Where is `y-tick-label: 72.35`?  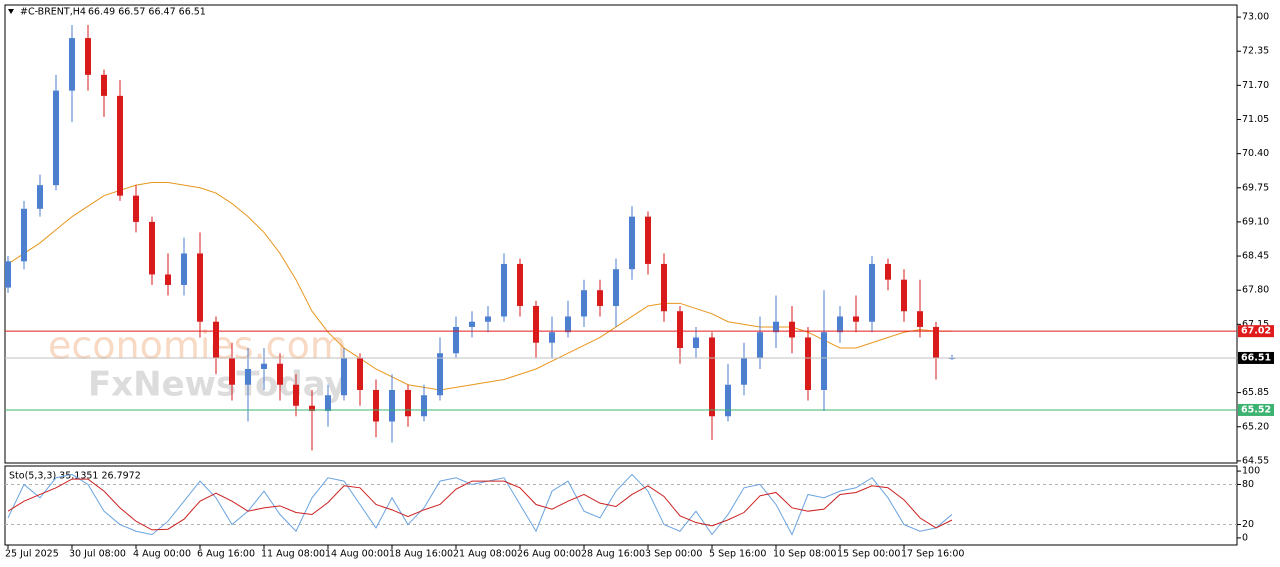 y-tick-label: 72.35 is located at coordinates (1255, 51).